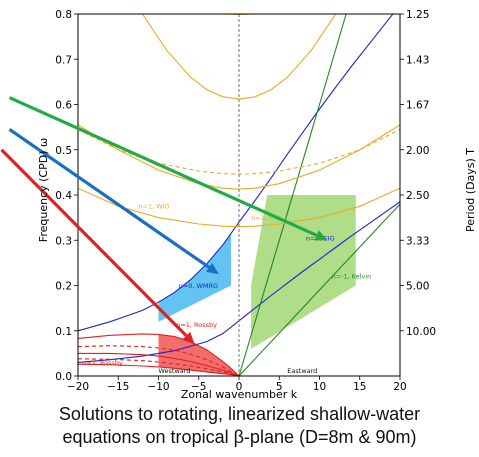  Describe the element at coordinates (198, 286) in the screenshot. I see `annotation-n-0-wmrg: n=0, WMRG` at that location.